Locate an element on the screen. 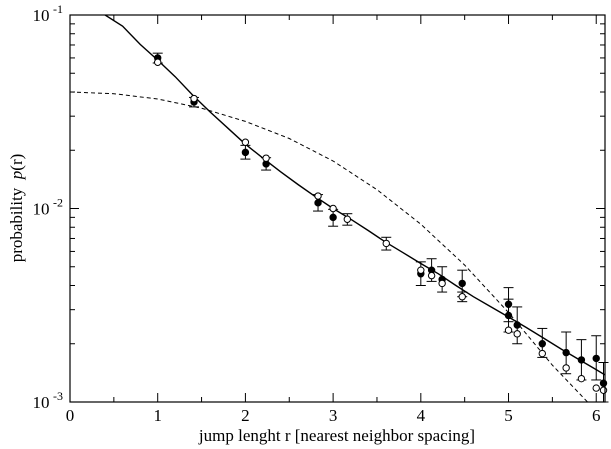 This screenshot has width=611, height=449. x-tick-label: 1 is located at coordinates (157, 415).